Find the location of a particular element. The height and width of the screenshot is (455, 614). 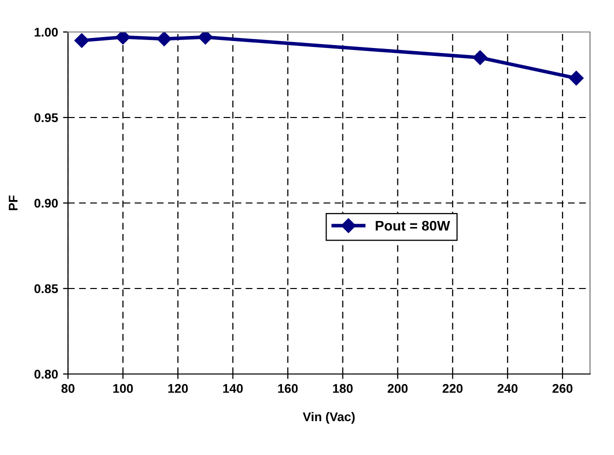

legend-label: Pout = 80W is located at coordinates (413, 225).